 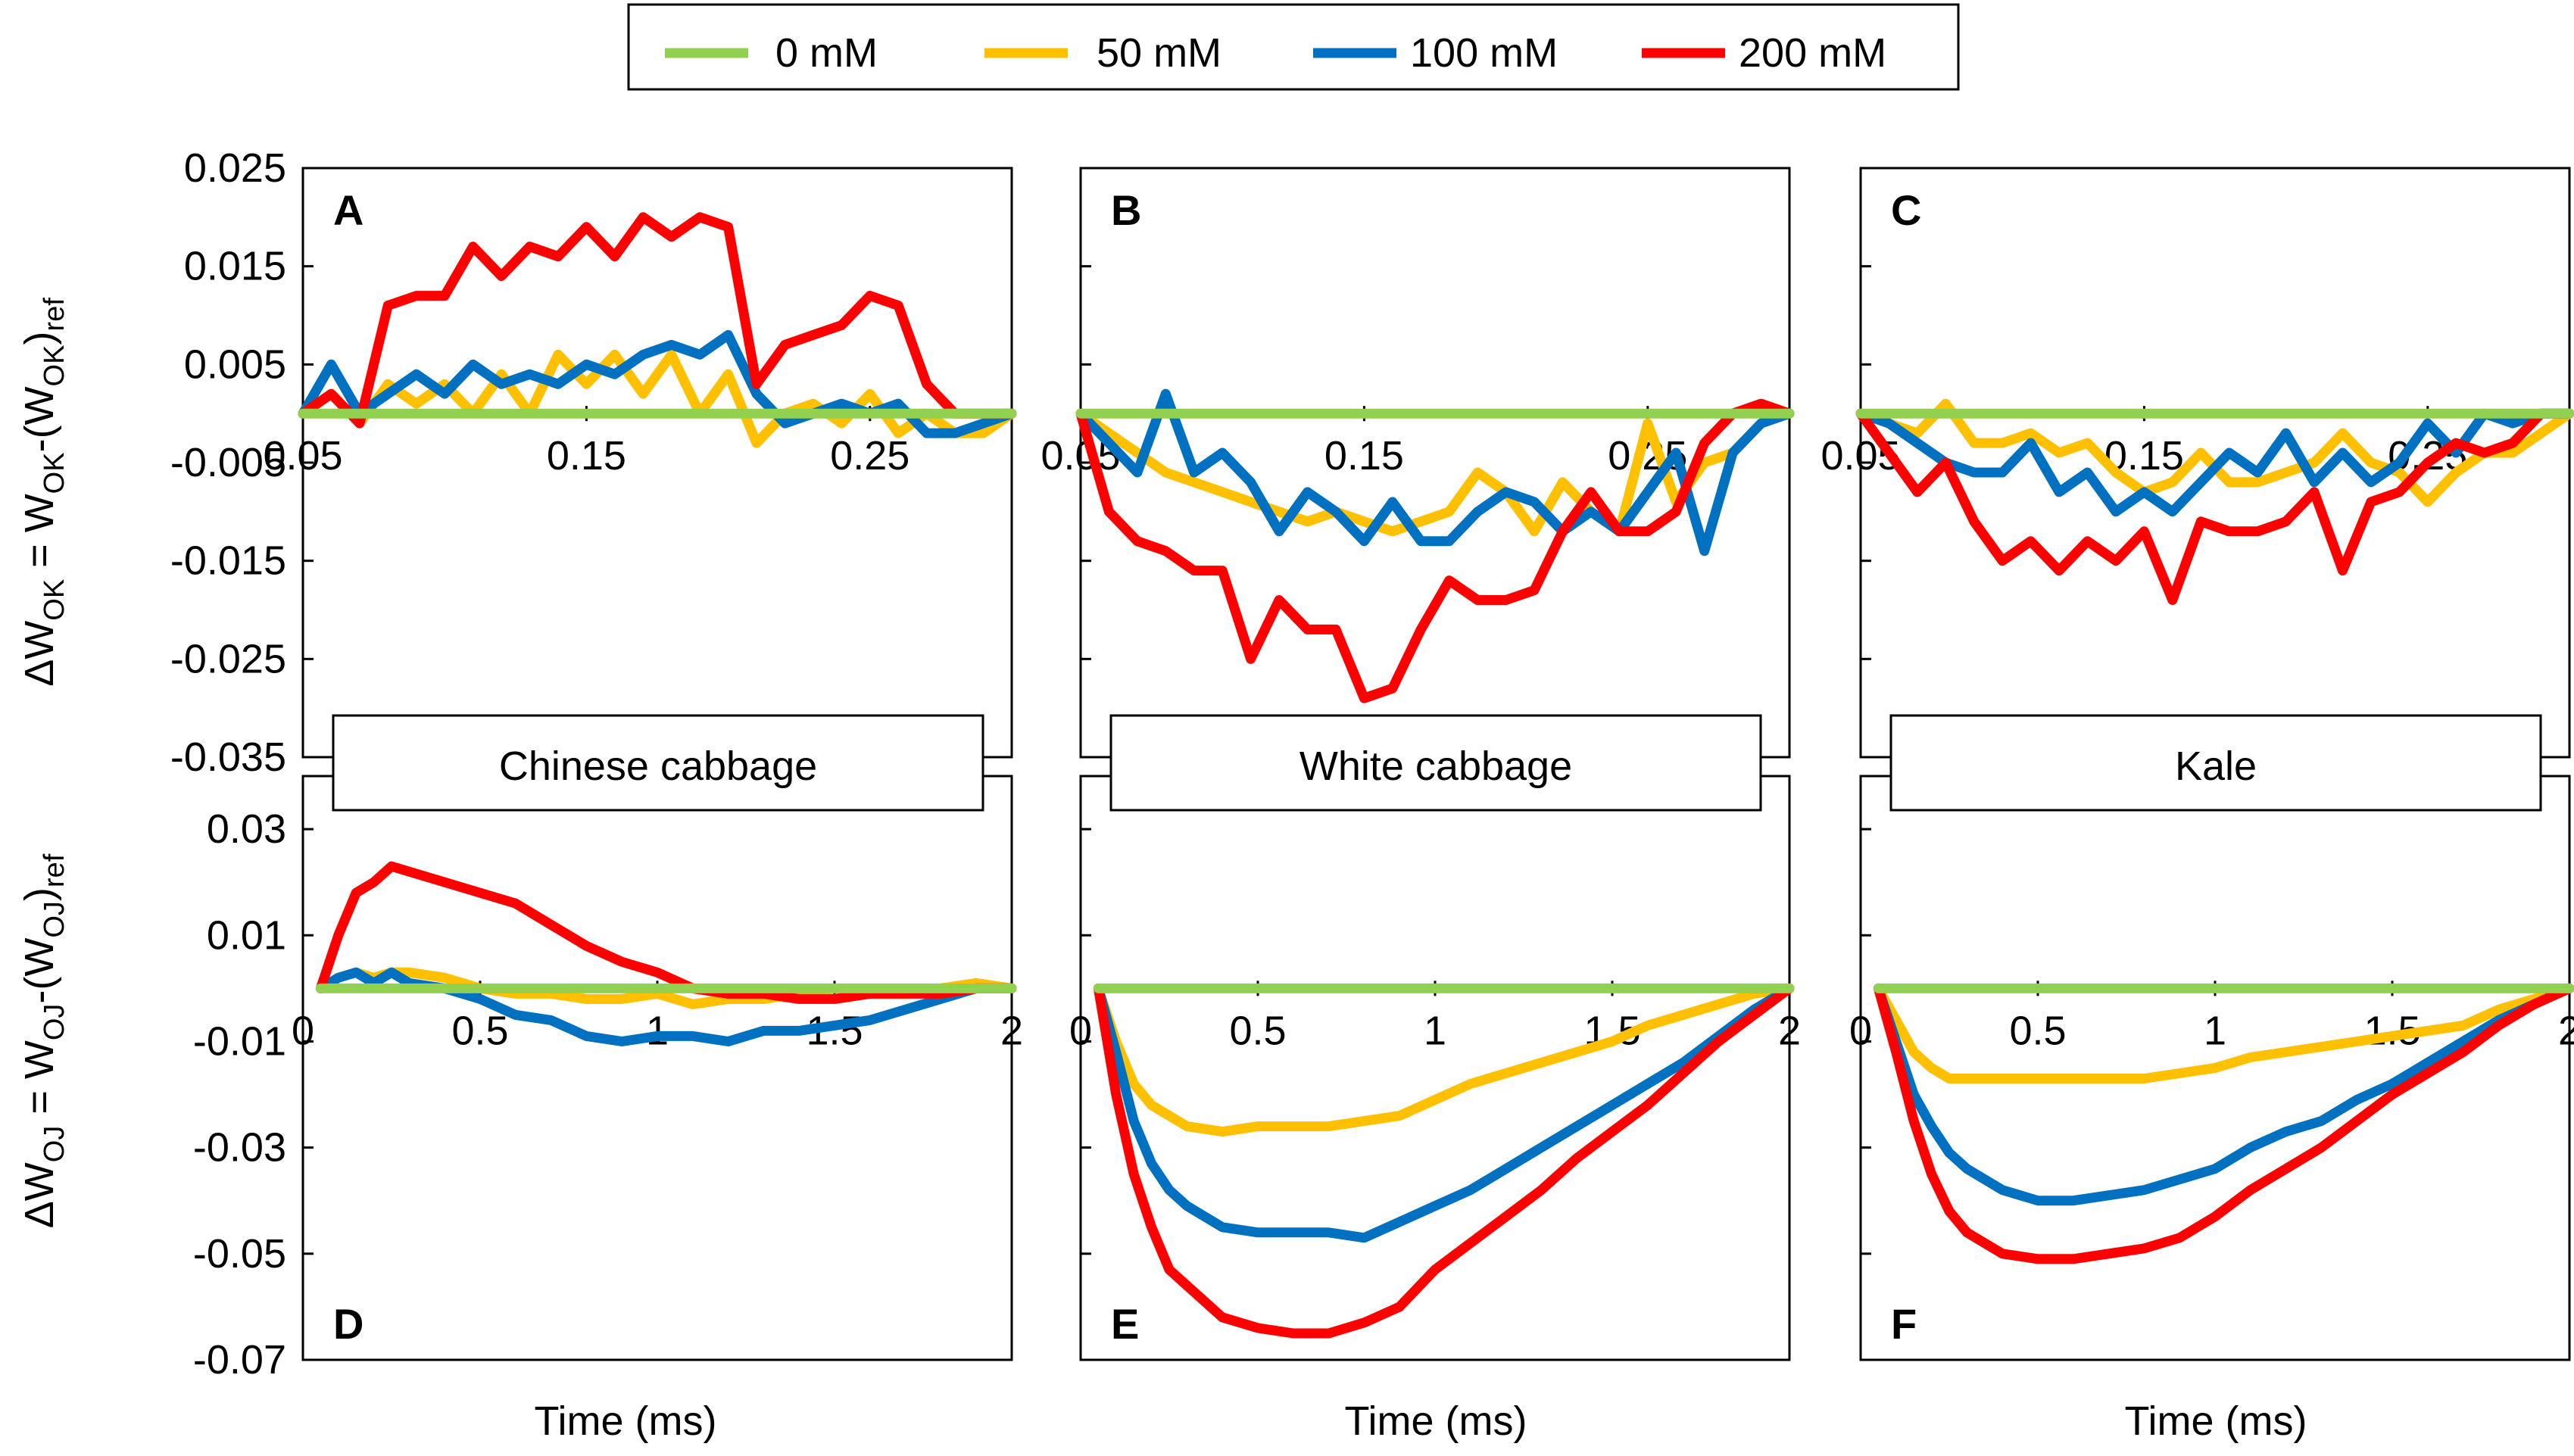 What do you see at coordinates (1906, 210) in the screenshot?
I see `panel-letter-c: C` at bounding box center [1906, 210].